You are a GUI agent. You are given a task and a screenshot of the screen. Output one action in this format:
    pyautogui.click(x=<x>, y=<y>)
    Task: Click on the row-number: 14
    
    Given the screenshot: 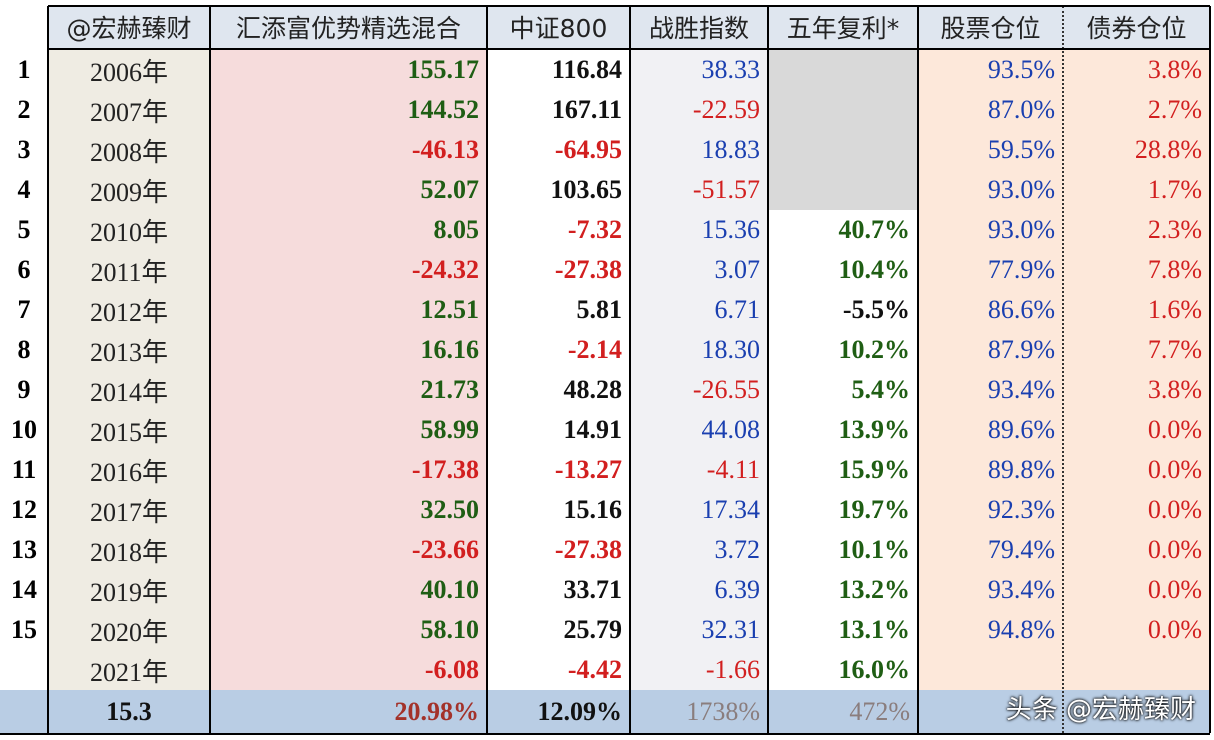 What is the action you would take?
    pyautogui.click(x=24, y=590)
    